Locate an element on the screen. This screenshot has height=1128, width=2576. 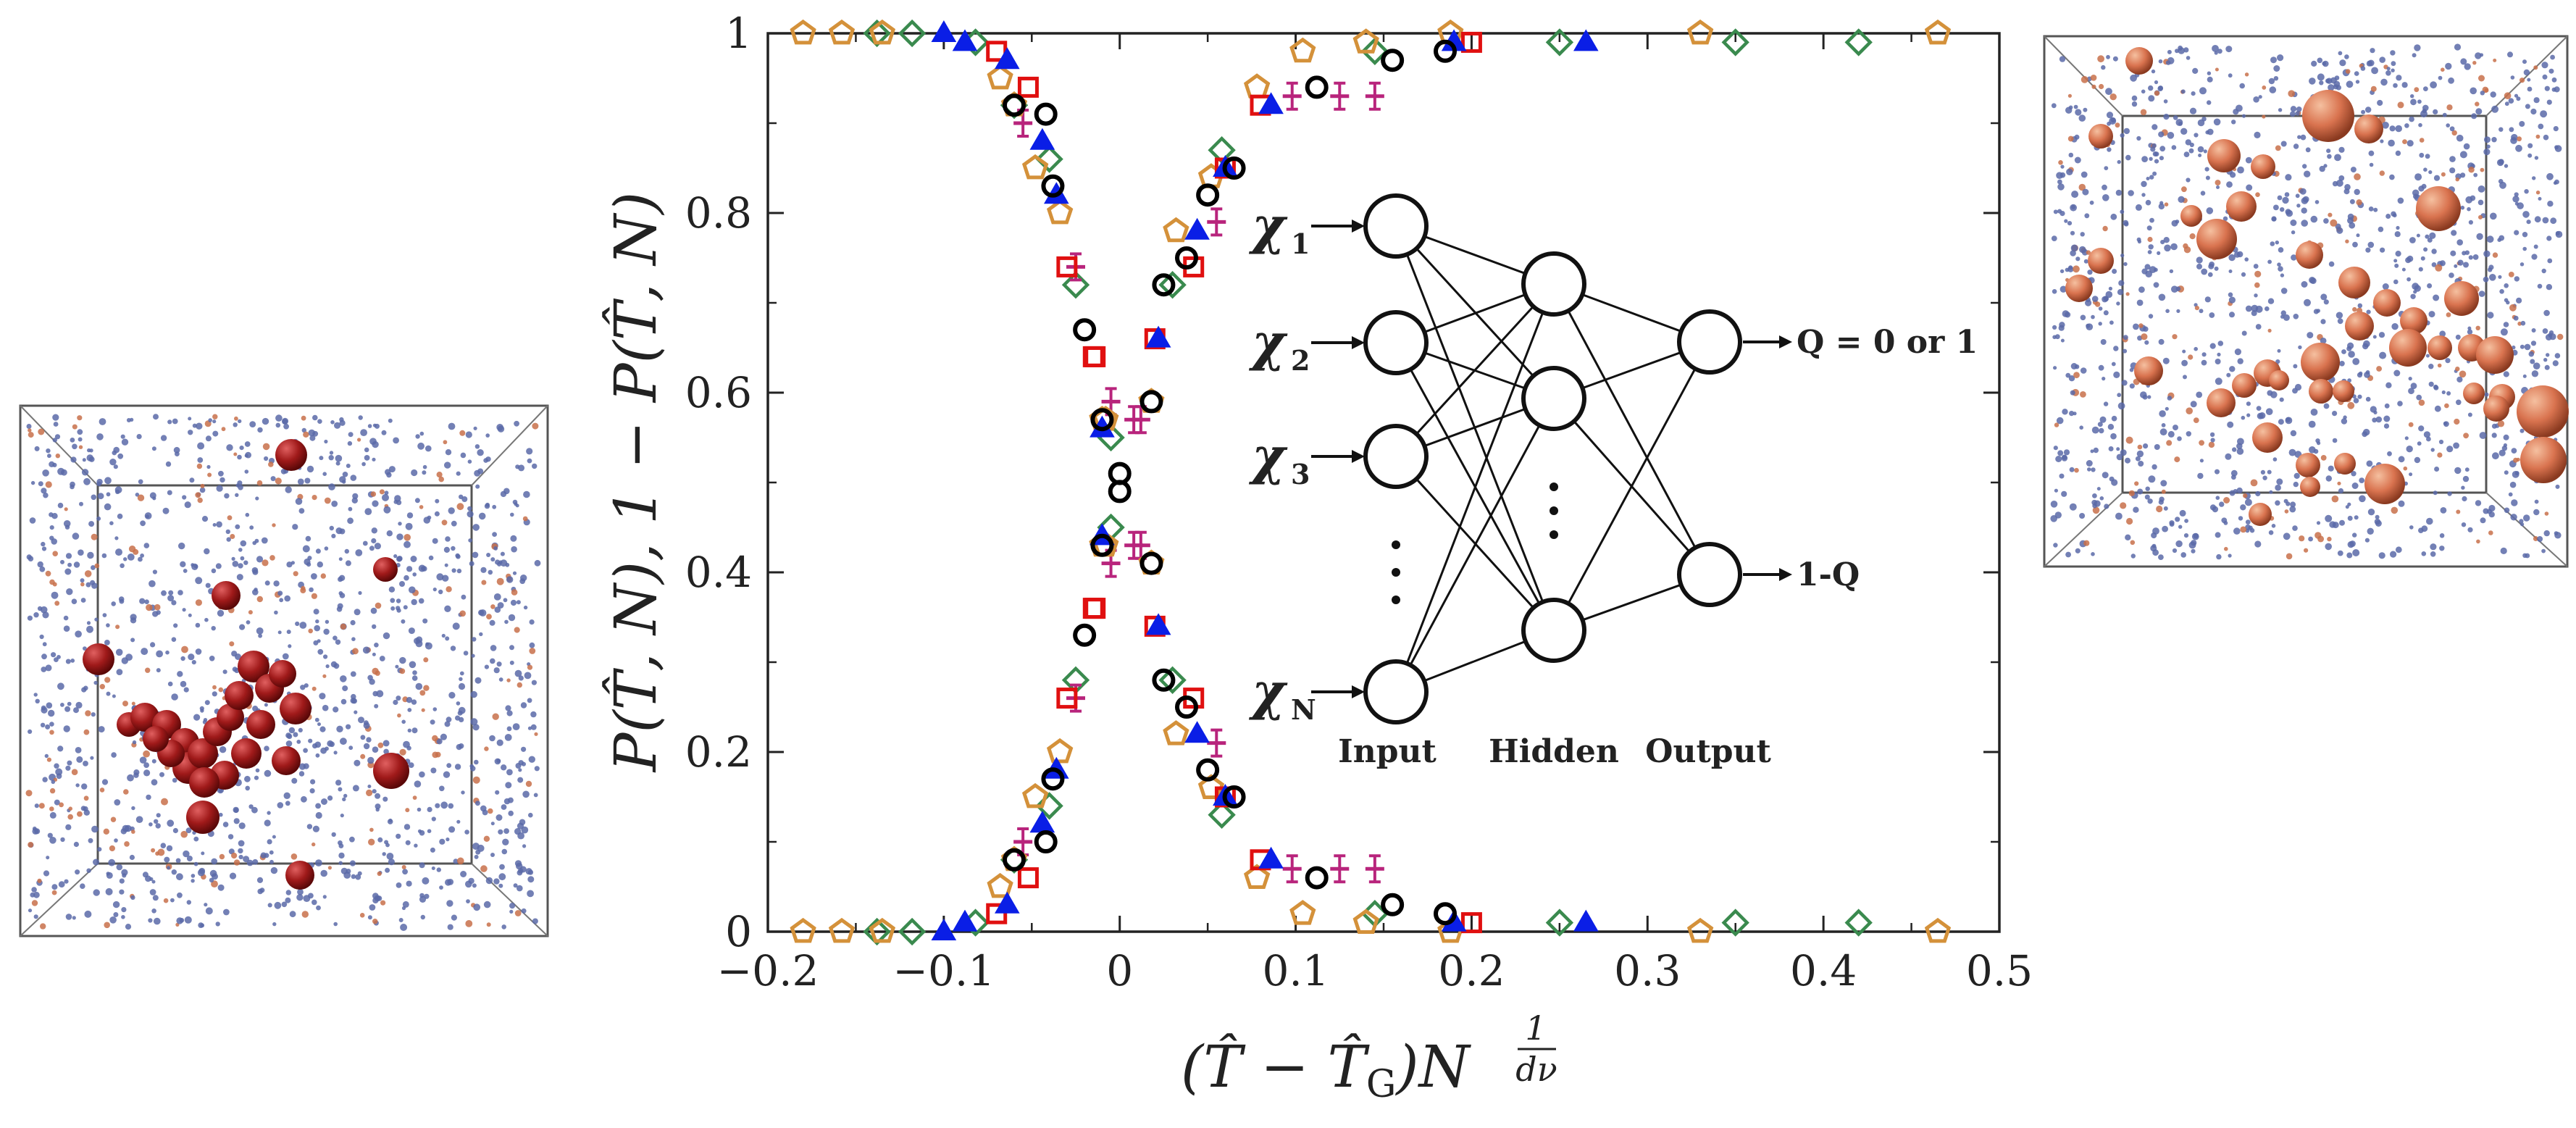
cluster-sphere is located at coordinates (204, 782).